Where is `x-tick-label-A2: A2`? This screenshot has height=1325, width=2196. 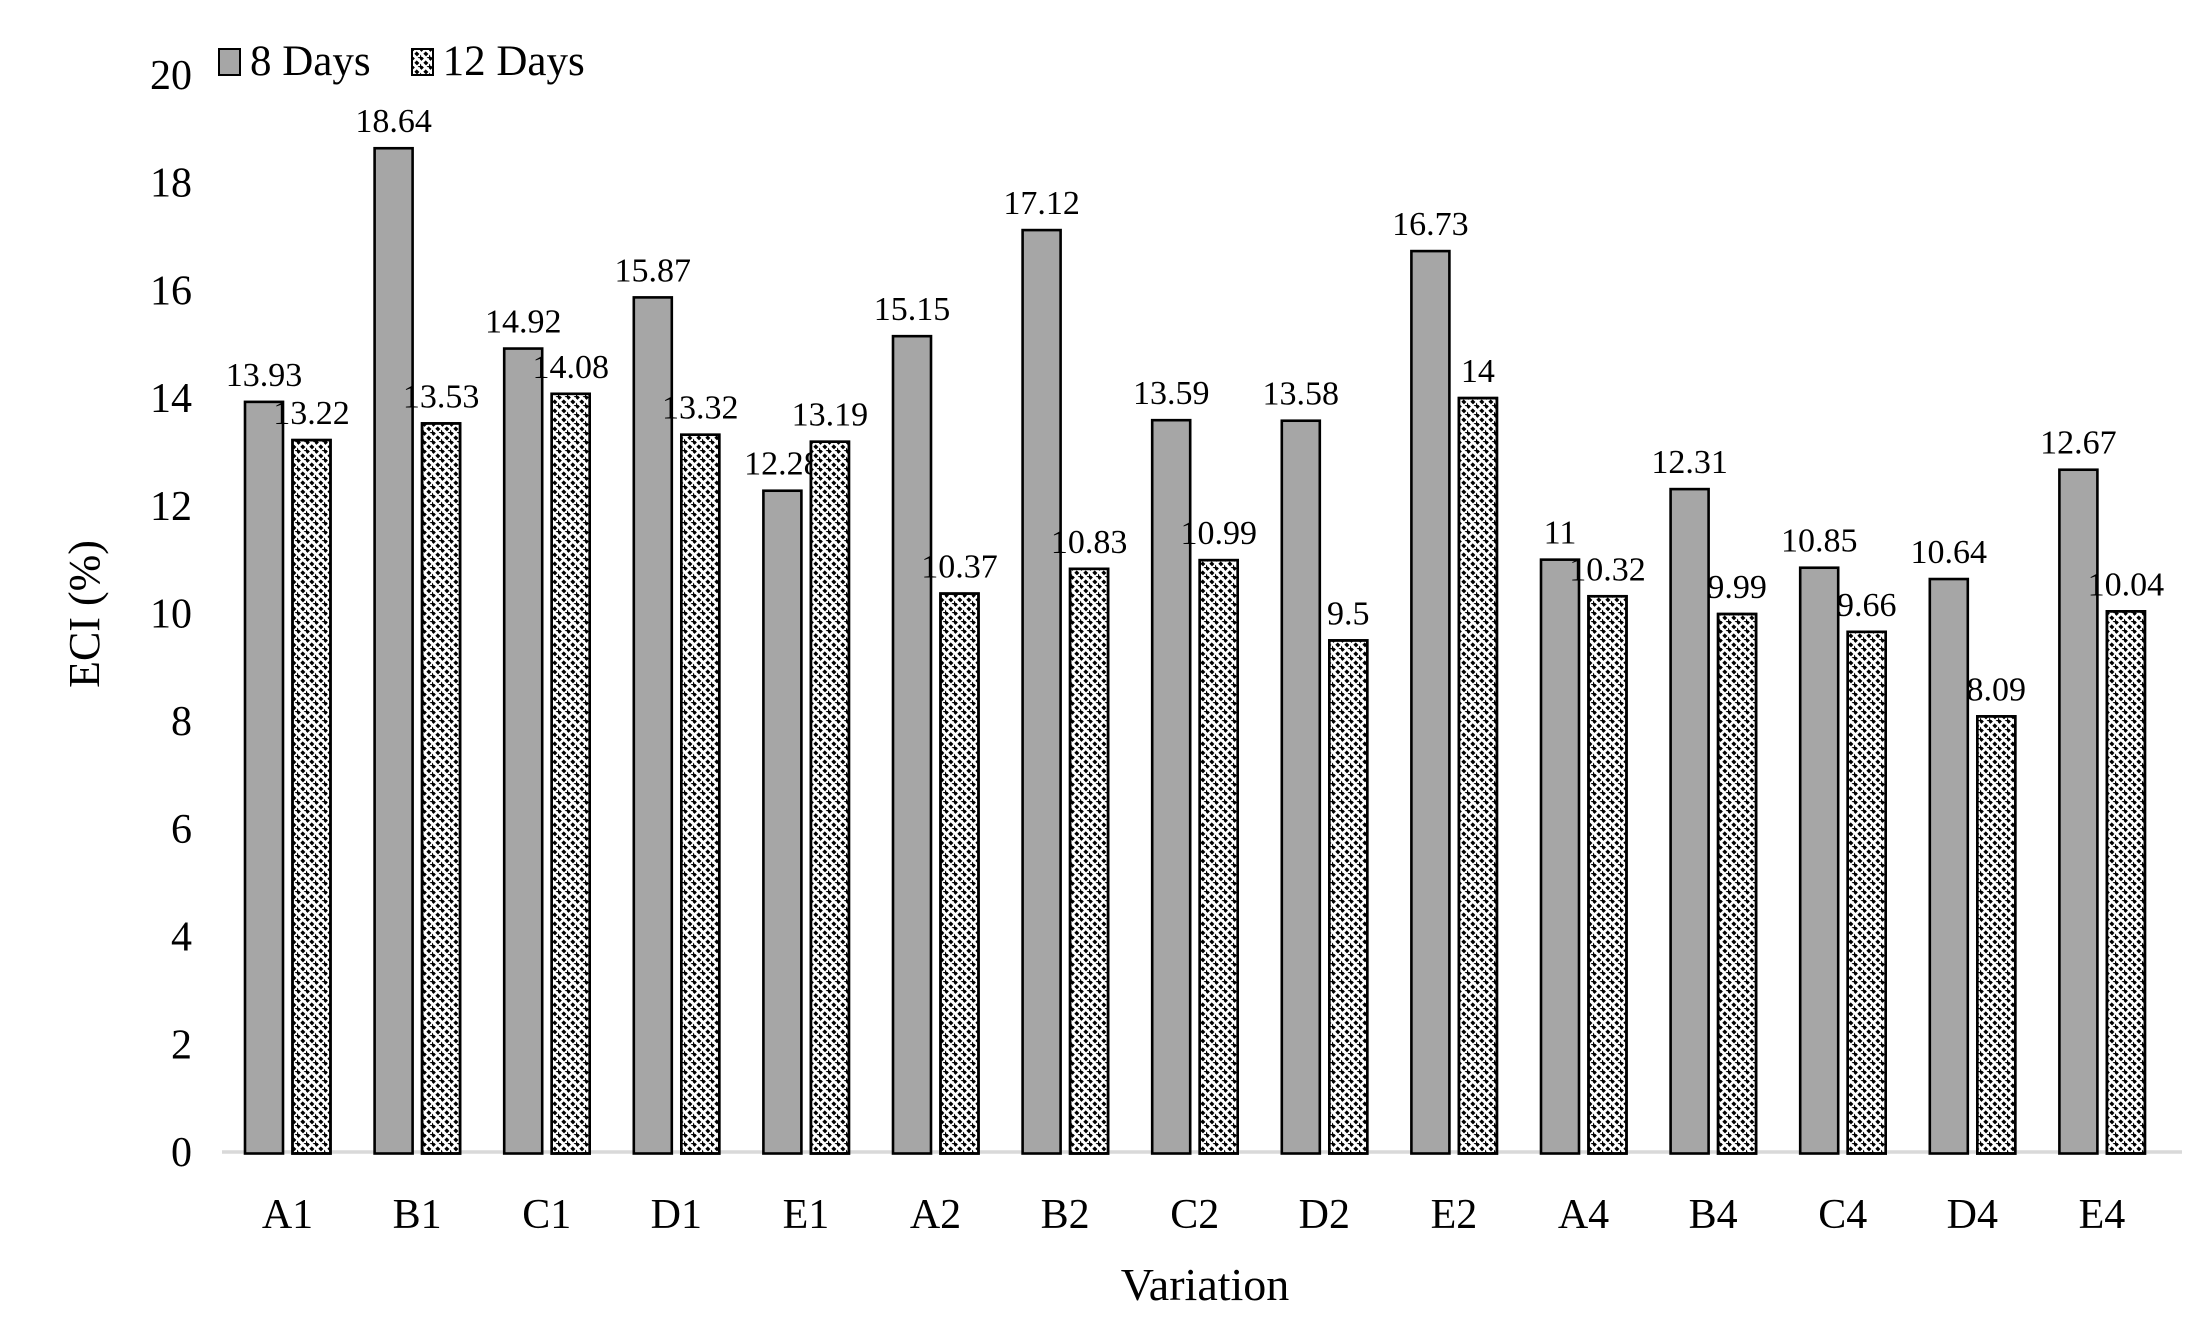 x-tick-label-A2: A2 is located at coordinates (935, 1215).